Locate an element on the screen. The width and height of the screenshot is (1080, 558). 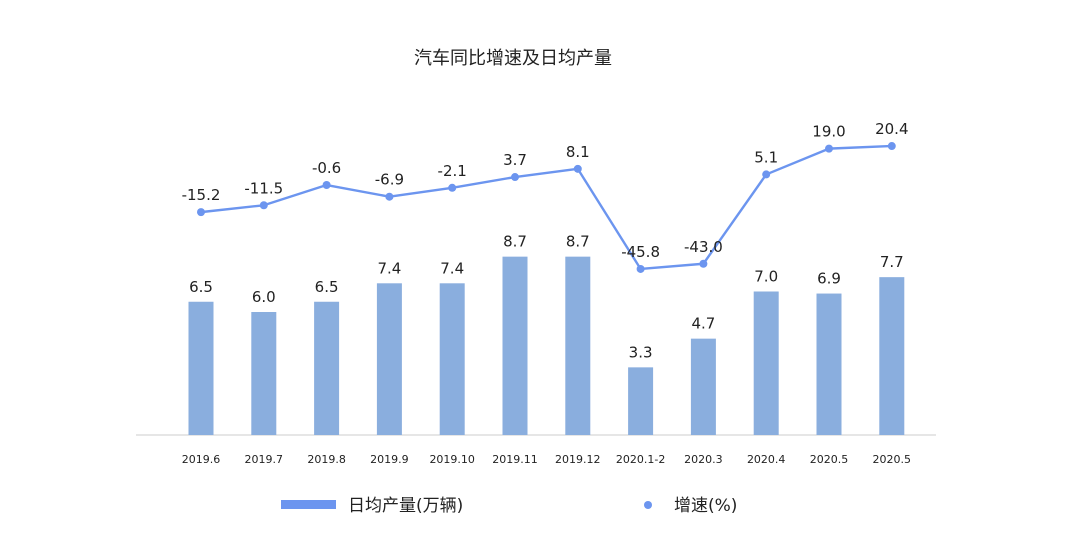
growth-value-label: 20.4 is located at coordinates (891, 129).